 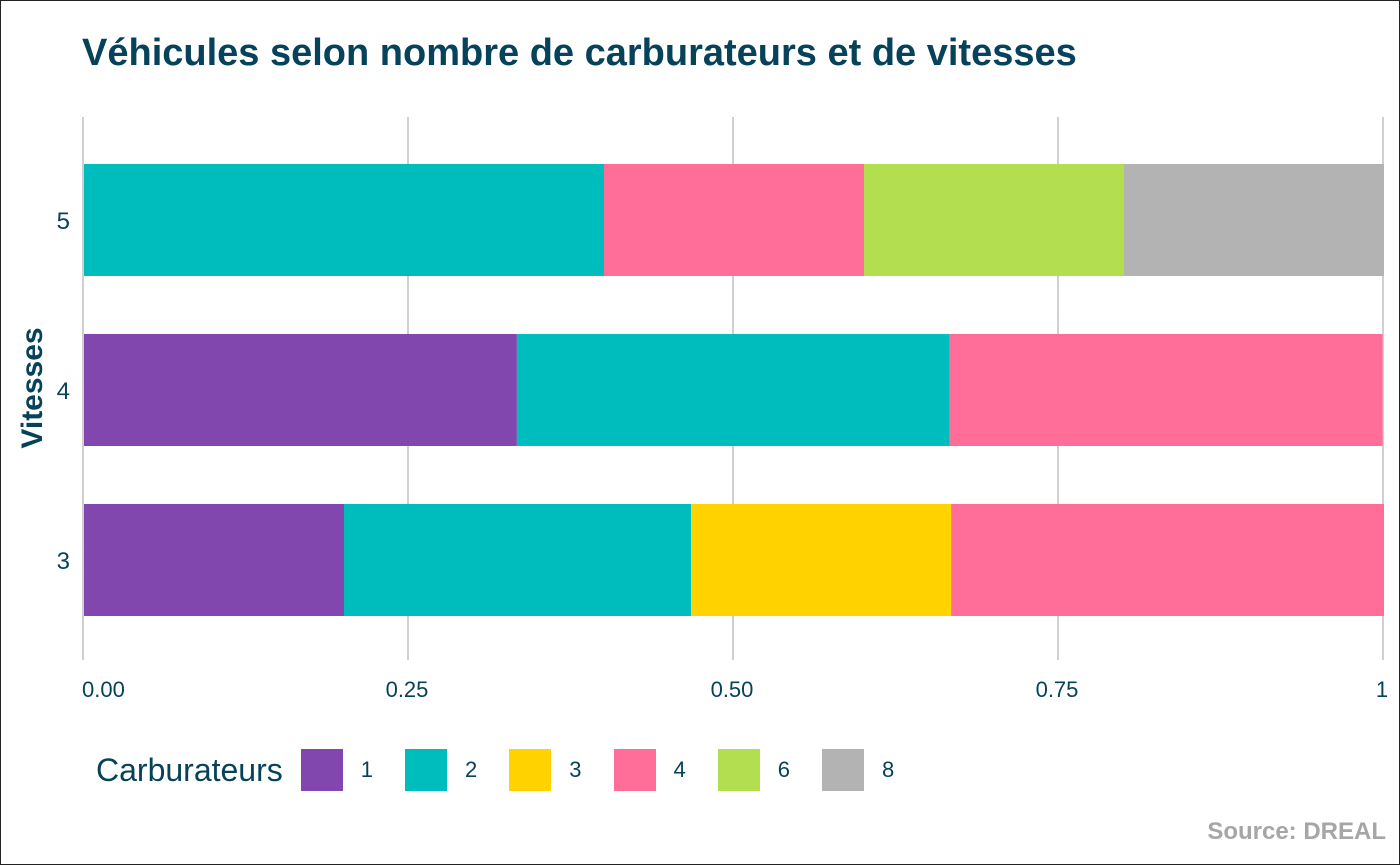 What do you see at coordinates (366, 769) in the screenshot?
I see `legend-label: 1` at bounding box center [366, 769].